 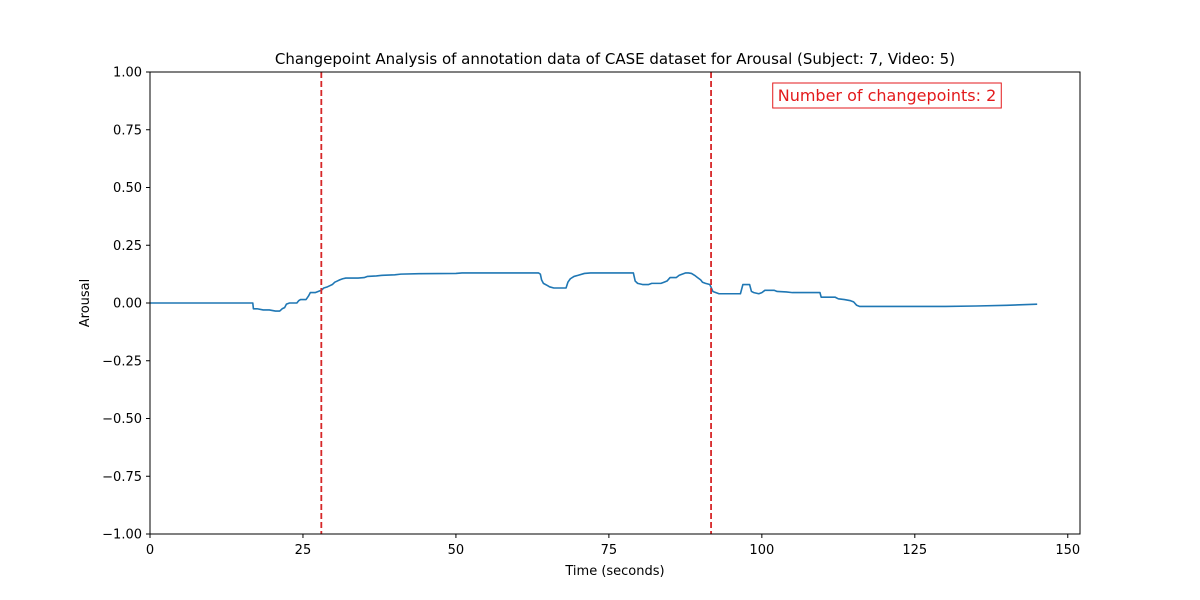 I want to click on y-tick-label: −0.75, so click(x=122, y=477).